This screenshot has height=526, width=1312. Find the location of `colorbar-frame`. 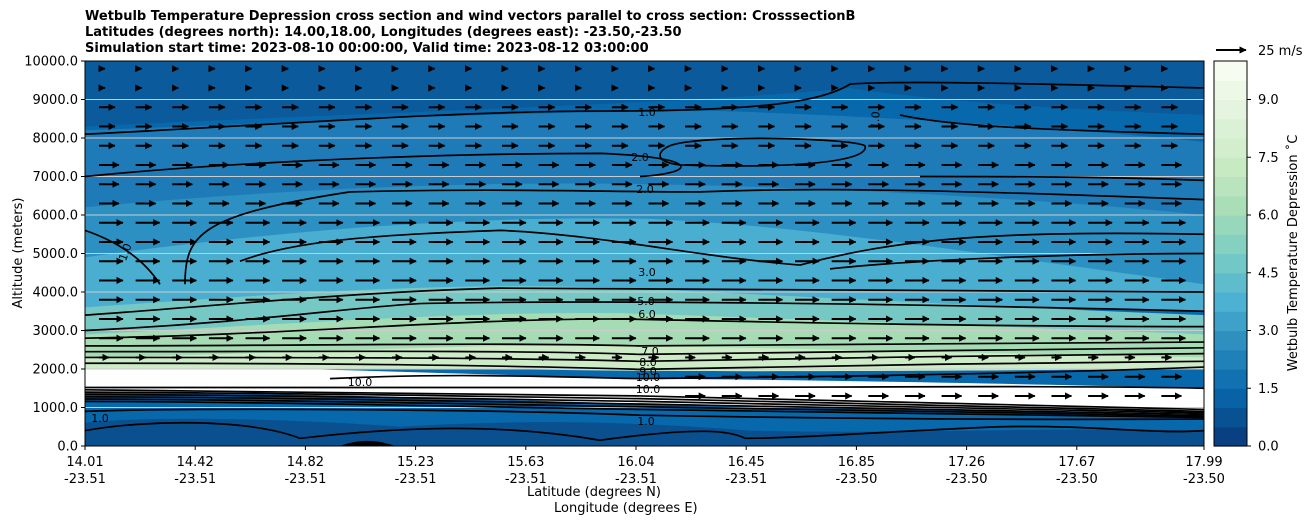

colorbar-frame is located at coordinates (1230, 253).